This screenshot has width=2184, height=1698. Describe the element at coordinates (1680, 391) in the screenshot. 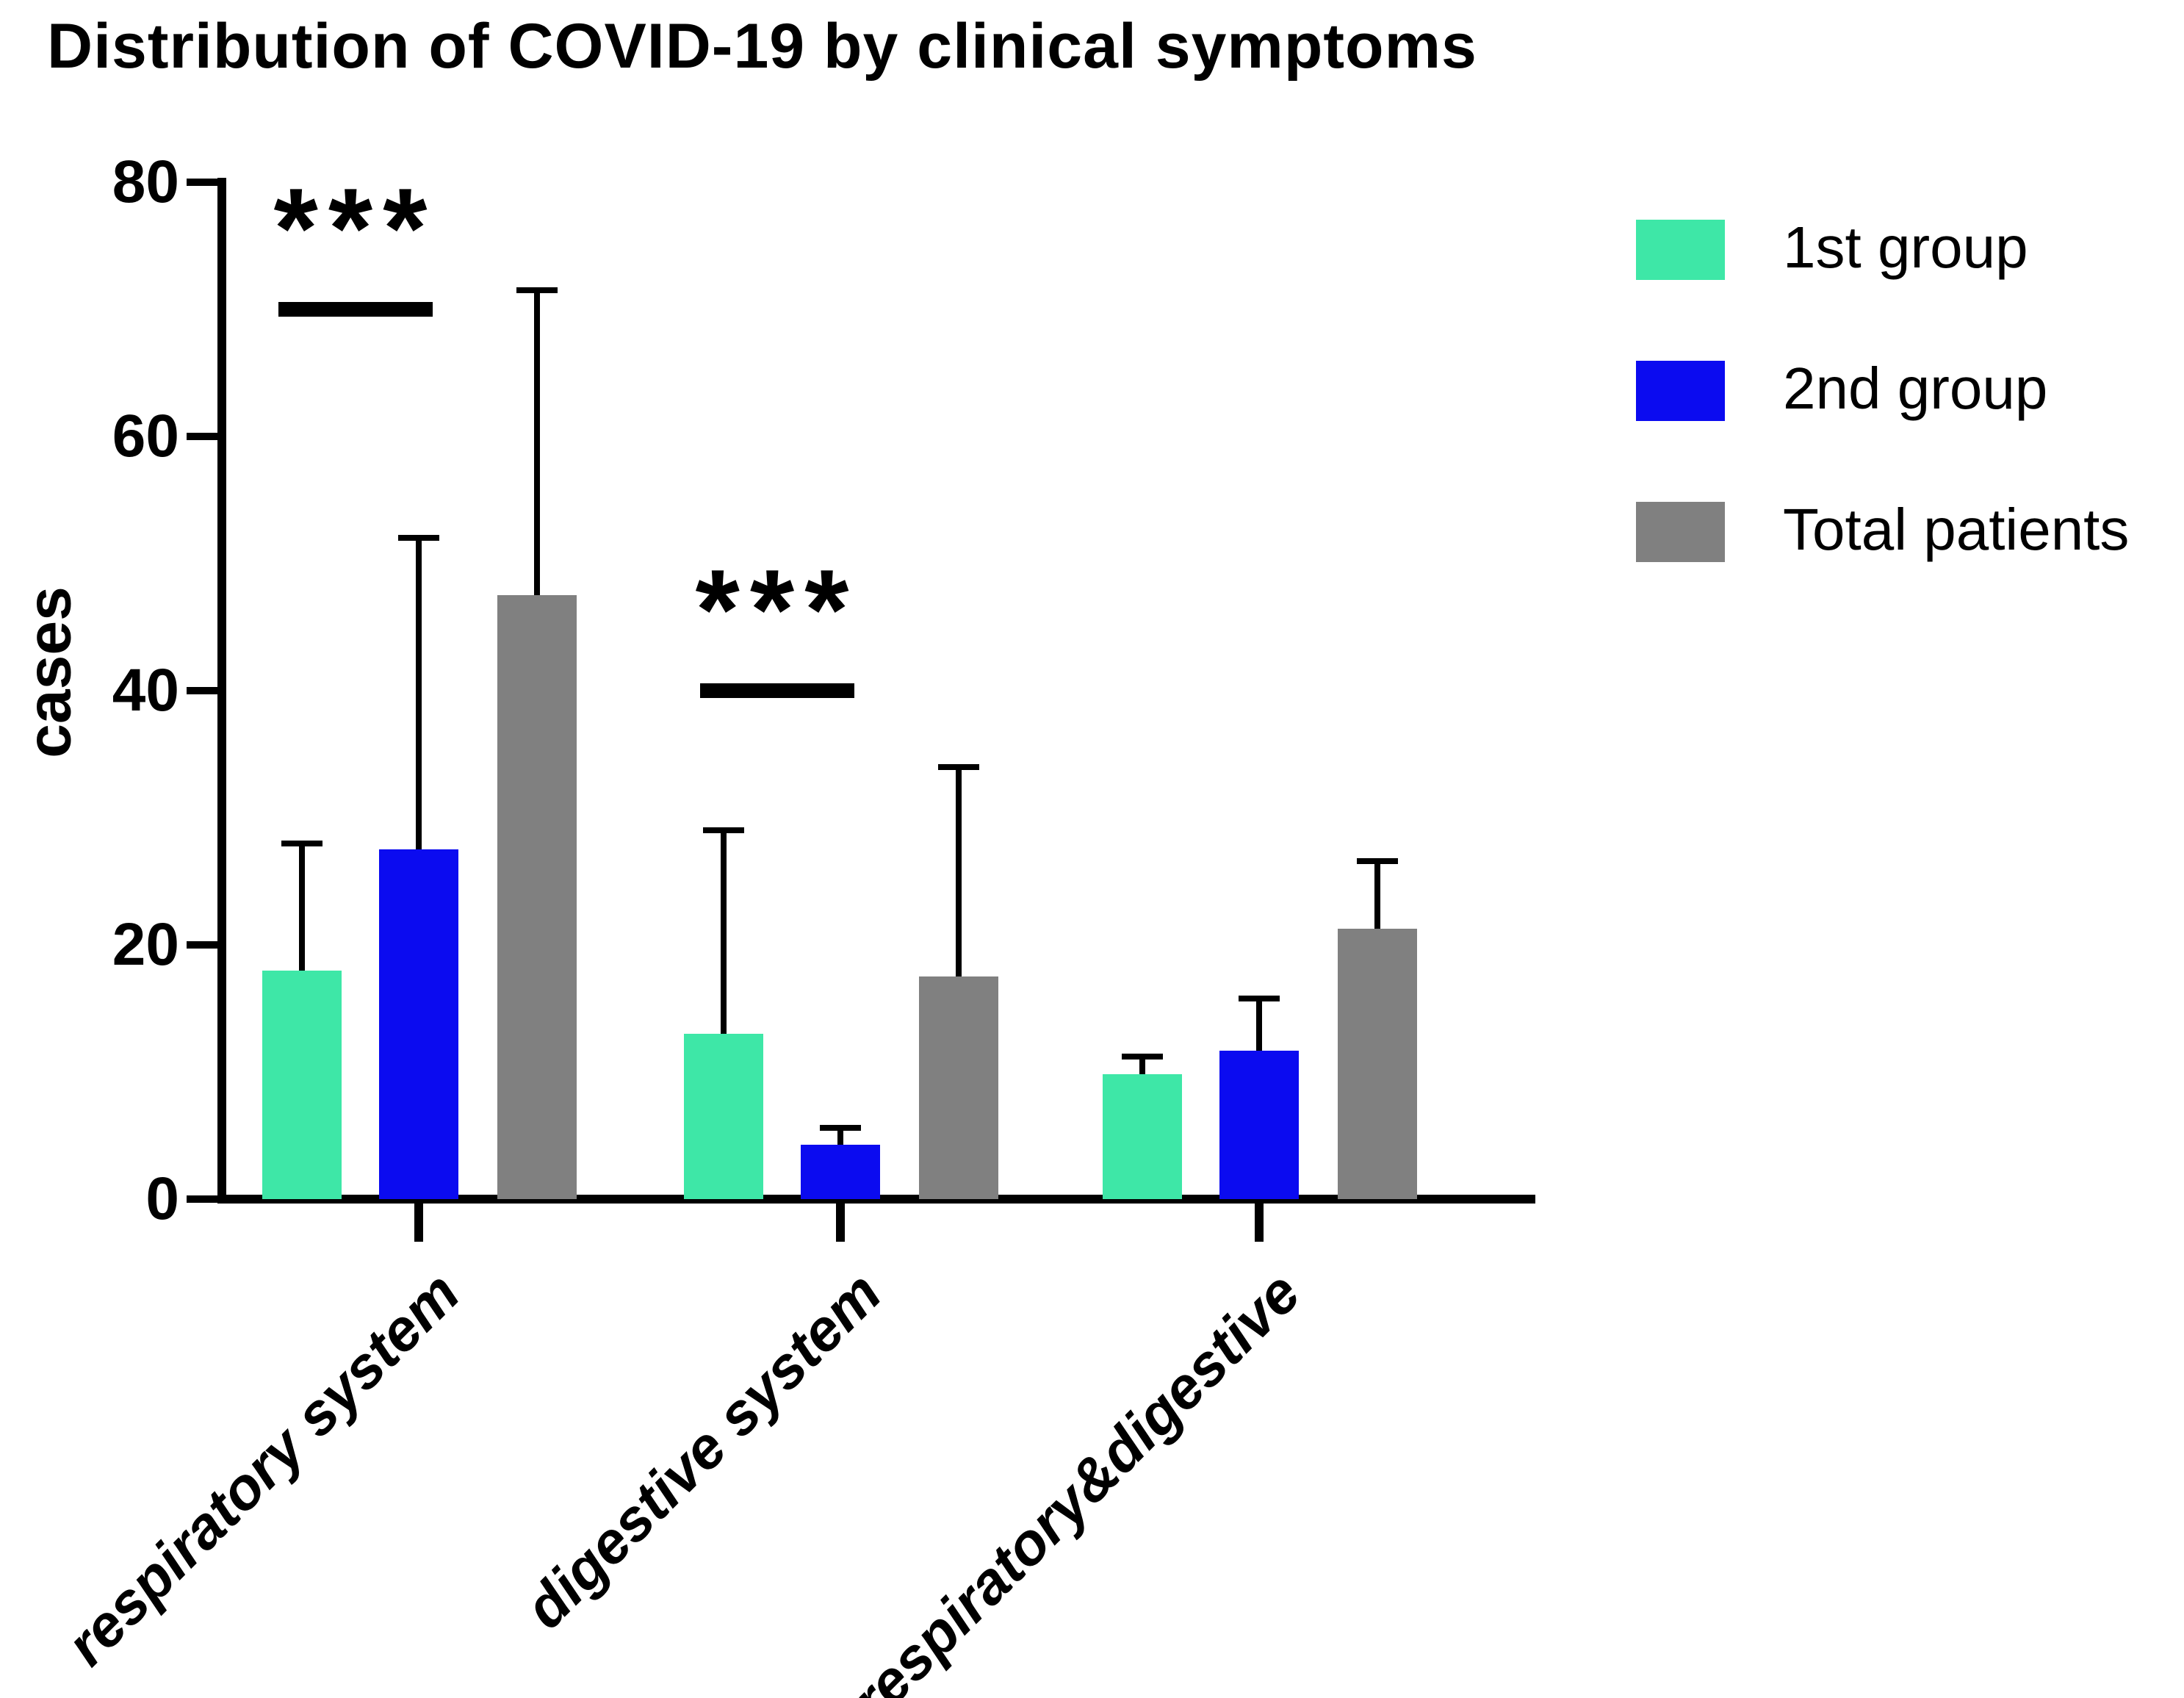

I see `legend-swatch-2nd-group` at that location.